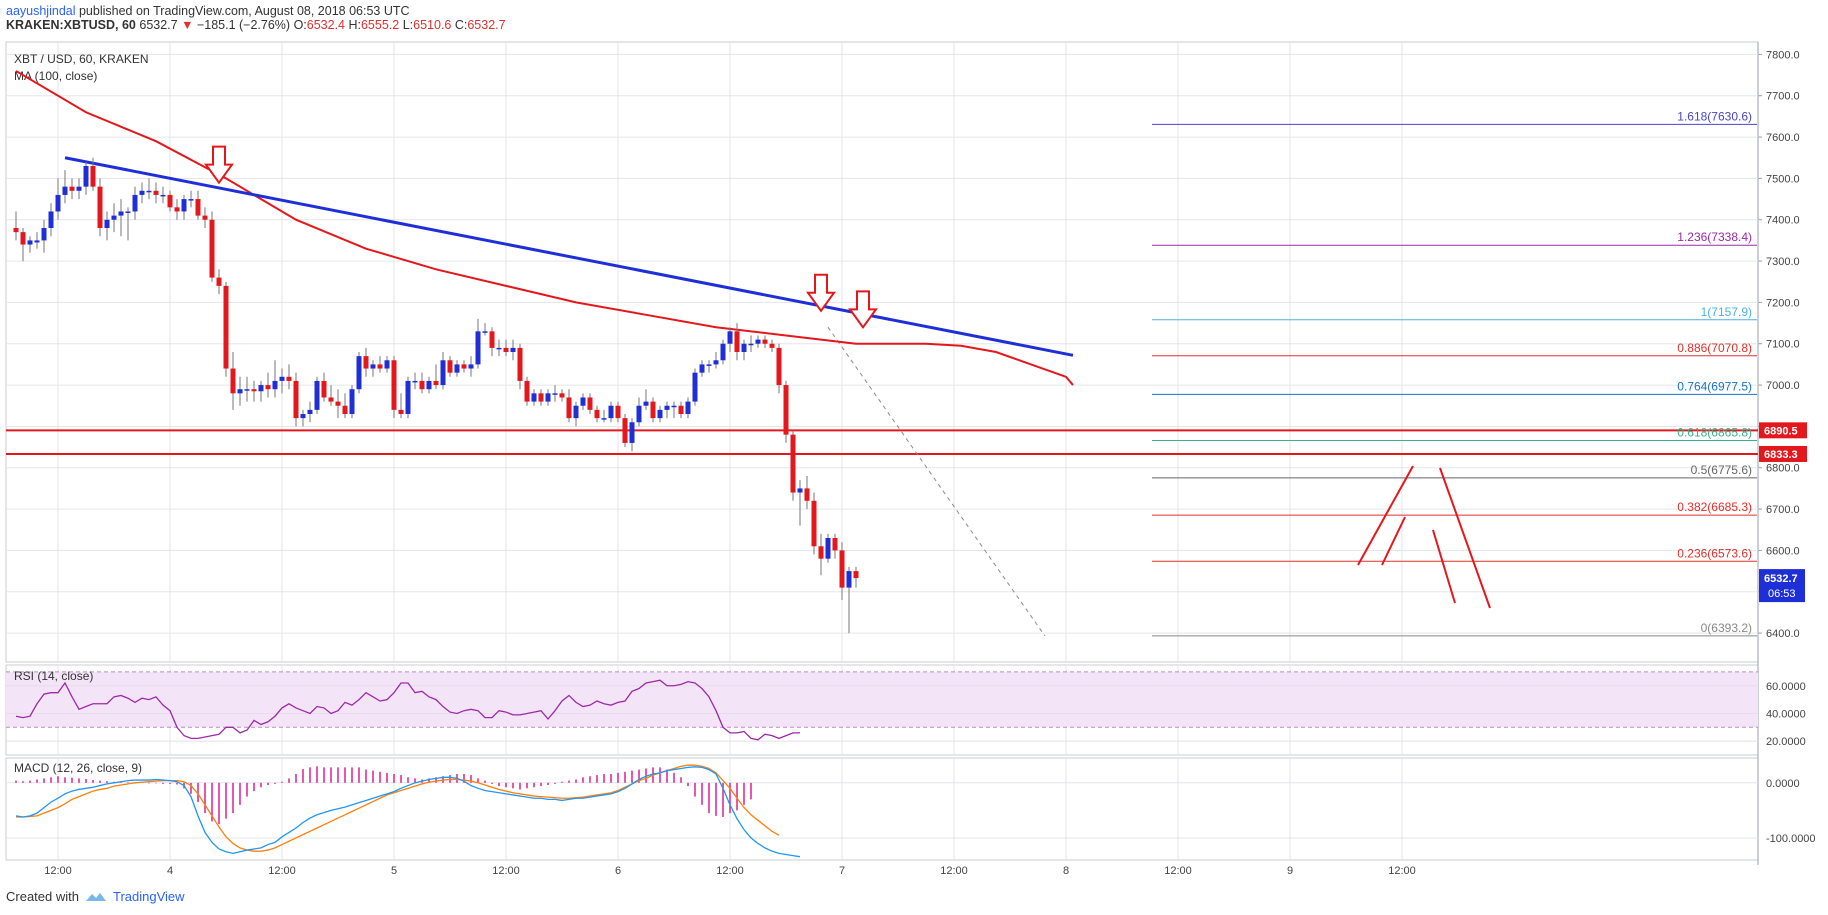  I want to click on fib-level-label: 1.236(7338.4), so click(1714, 237).